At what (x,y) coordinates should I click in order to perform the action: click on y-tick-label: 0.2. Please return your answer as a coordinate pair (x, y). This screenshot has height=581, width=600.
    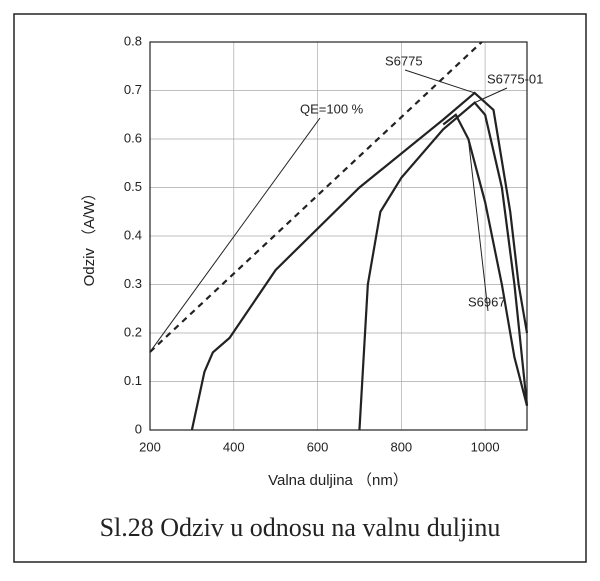
    Looking at the image, I should click on (133, 331).